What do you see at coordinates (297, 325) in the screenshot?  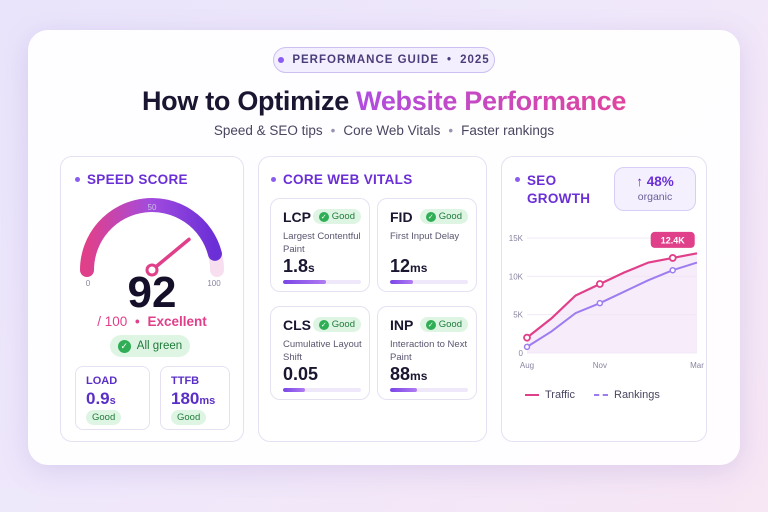 I see `vital-name: CLS` at bounding box center [297, 325].